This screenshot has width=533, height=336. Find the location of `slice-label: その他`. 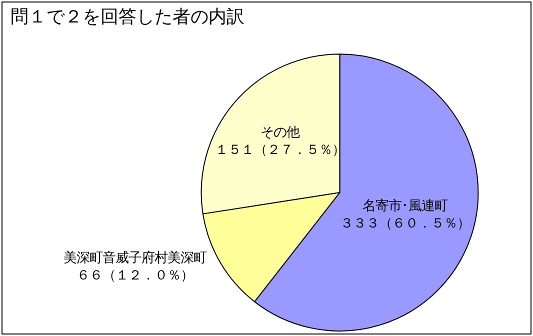

slice-label: その他 is located at coordinates (280, 132).